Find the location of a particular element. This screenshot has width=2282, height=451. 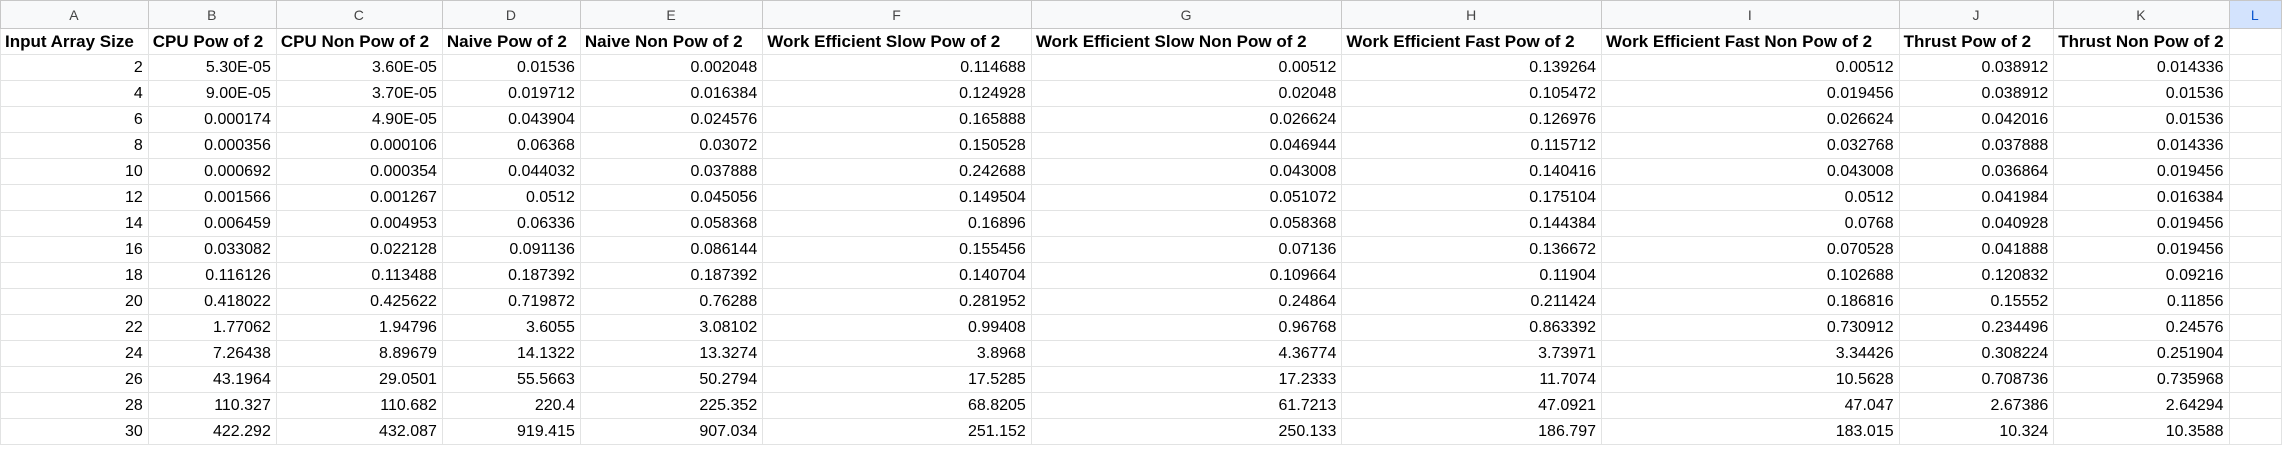

table-cell: 0.001566 is located at coordinates (212, 197).